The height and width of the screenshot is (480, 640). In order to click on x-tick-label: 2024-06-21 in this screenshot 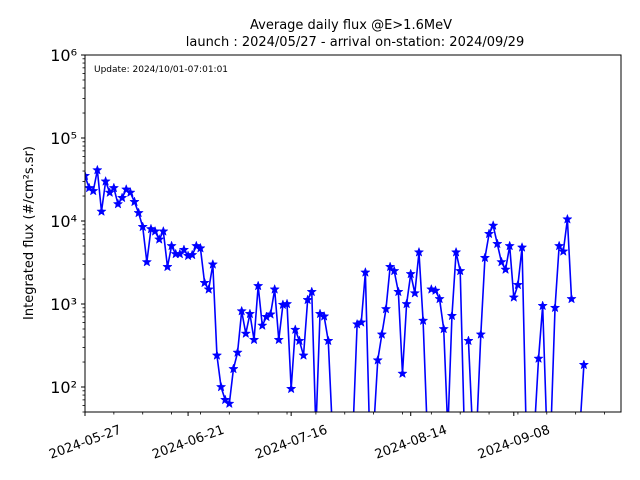, I will do `click(188, 443)`.